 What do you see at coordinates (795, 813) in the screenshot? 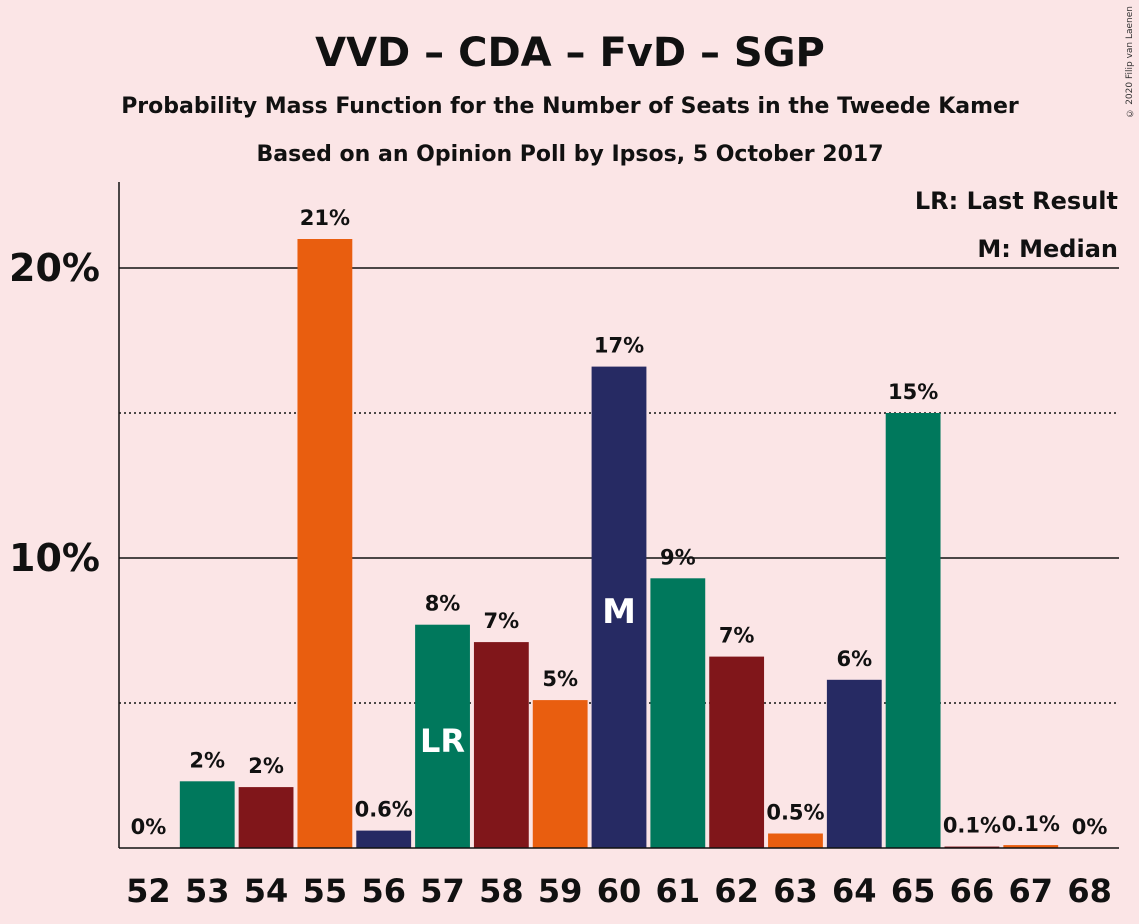
I see `value-label-63: 0.5%` at bounding box center [795, 813].